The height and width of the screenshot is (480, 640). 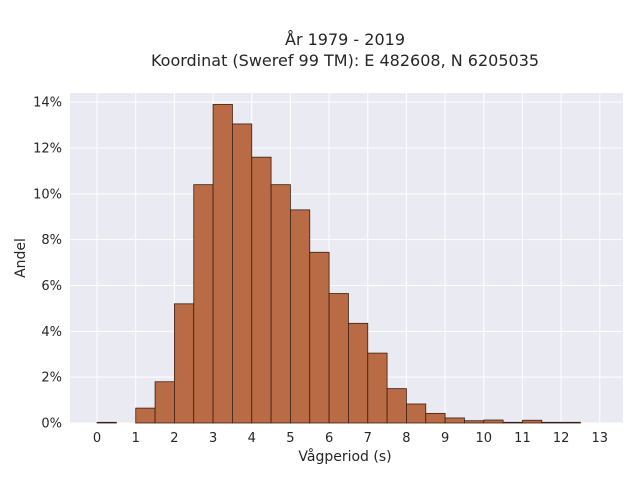 I want to click on x-tick-label: 3, so click(x=213, y=438).